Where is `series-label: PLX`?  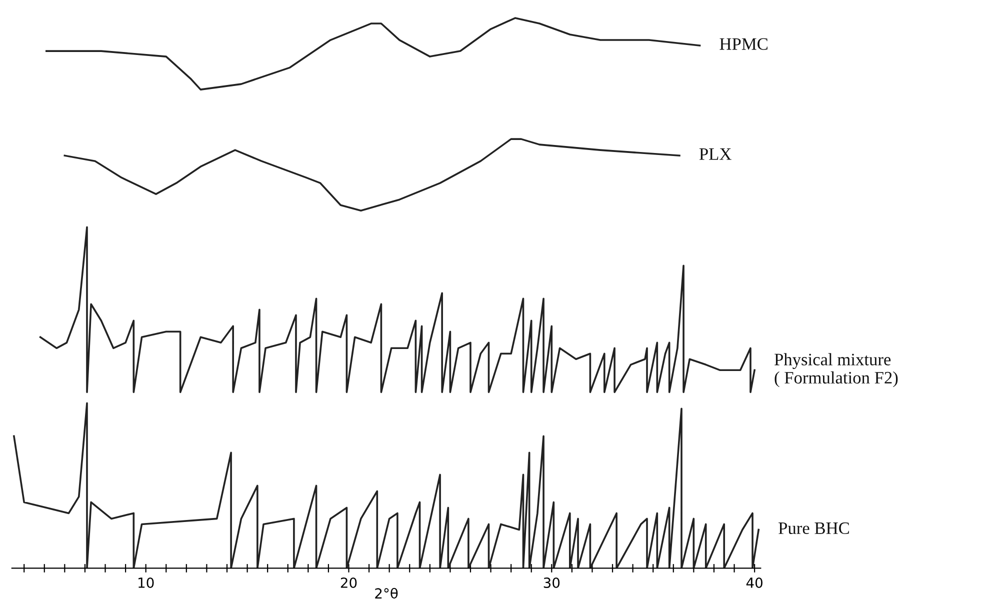
series-label: PLX is located at coordinates (715, 154).